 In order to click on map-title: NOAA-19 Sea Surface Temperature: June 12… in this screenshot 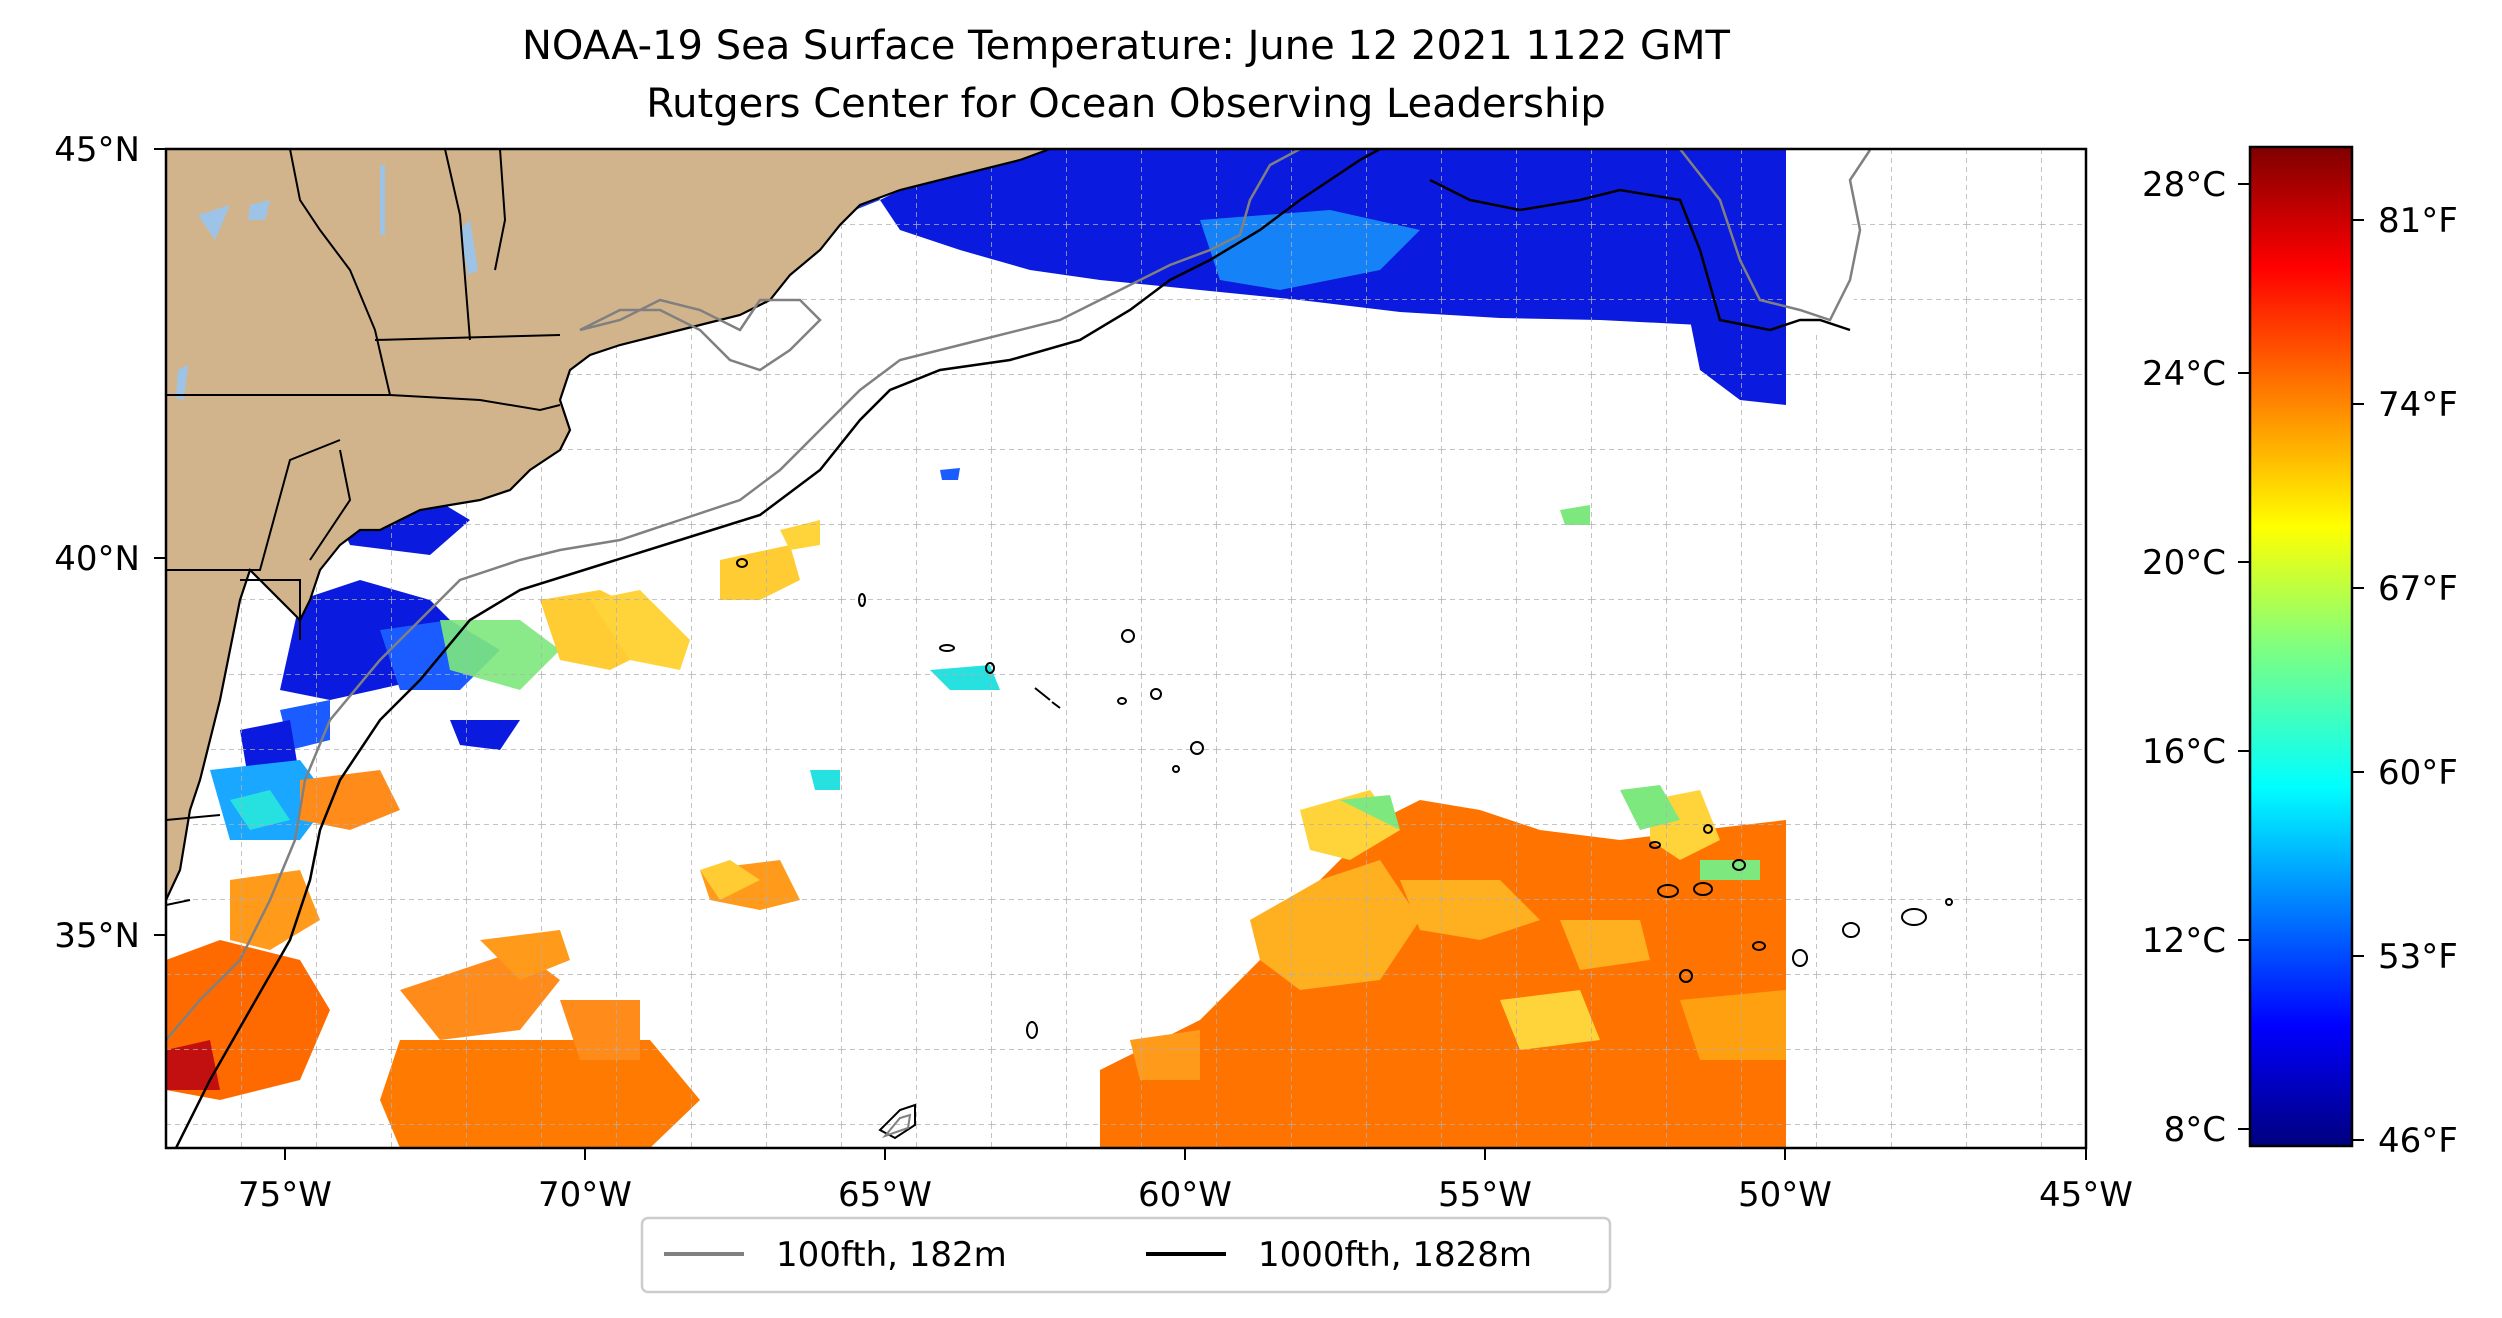, I will do `click(1125, 46)`.